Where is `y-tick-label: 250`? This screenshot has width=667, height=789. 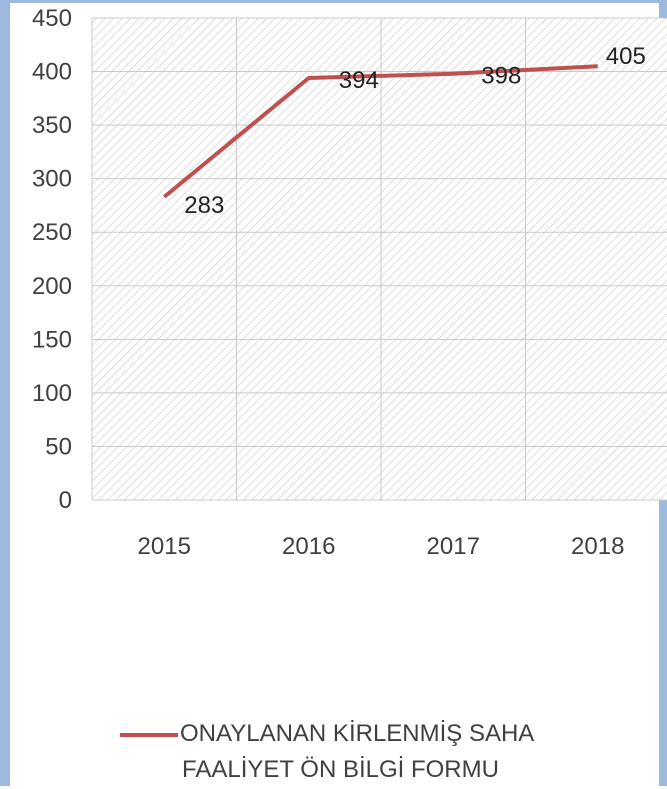 y-tick-label: 250 is located at coordinates (52, 232).